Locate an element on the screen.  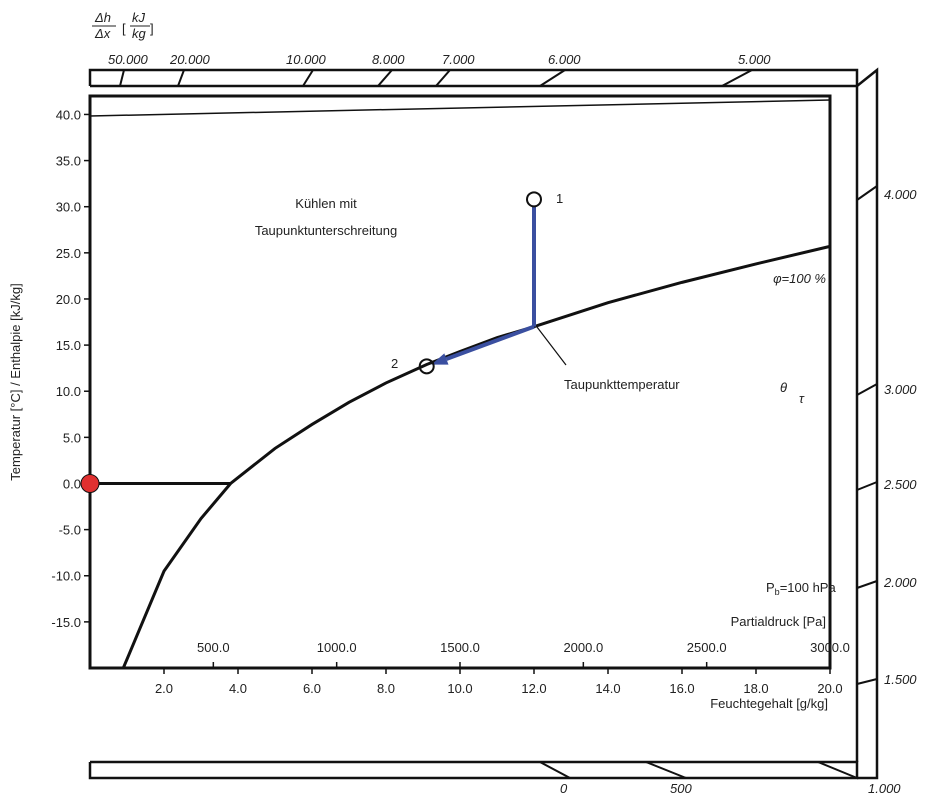
right-scale-label: 3.000 is located at coordinates (900, 389).